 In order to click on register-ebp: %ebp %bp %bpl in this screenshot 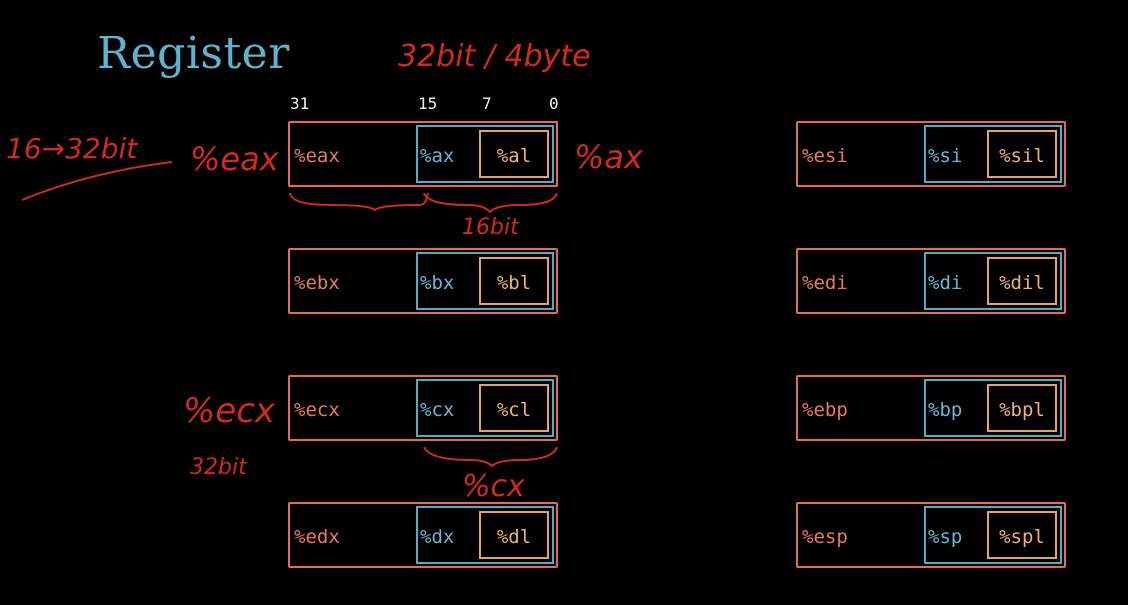, I will do `click(931, 408)`.